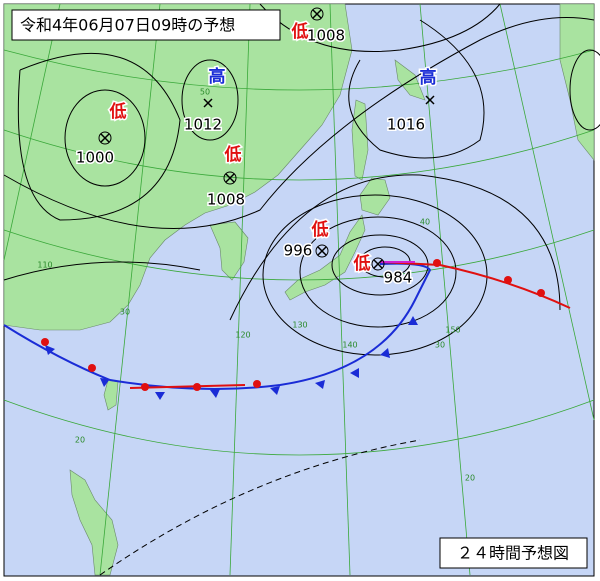 This screenshot has height=581, width=600. What do you see at coordinates (205, 92) in the screenshot?
I see `grid-label: 50` at bounding box center [205, 92].